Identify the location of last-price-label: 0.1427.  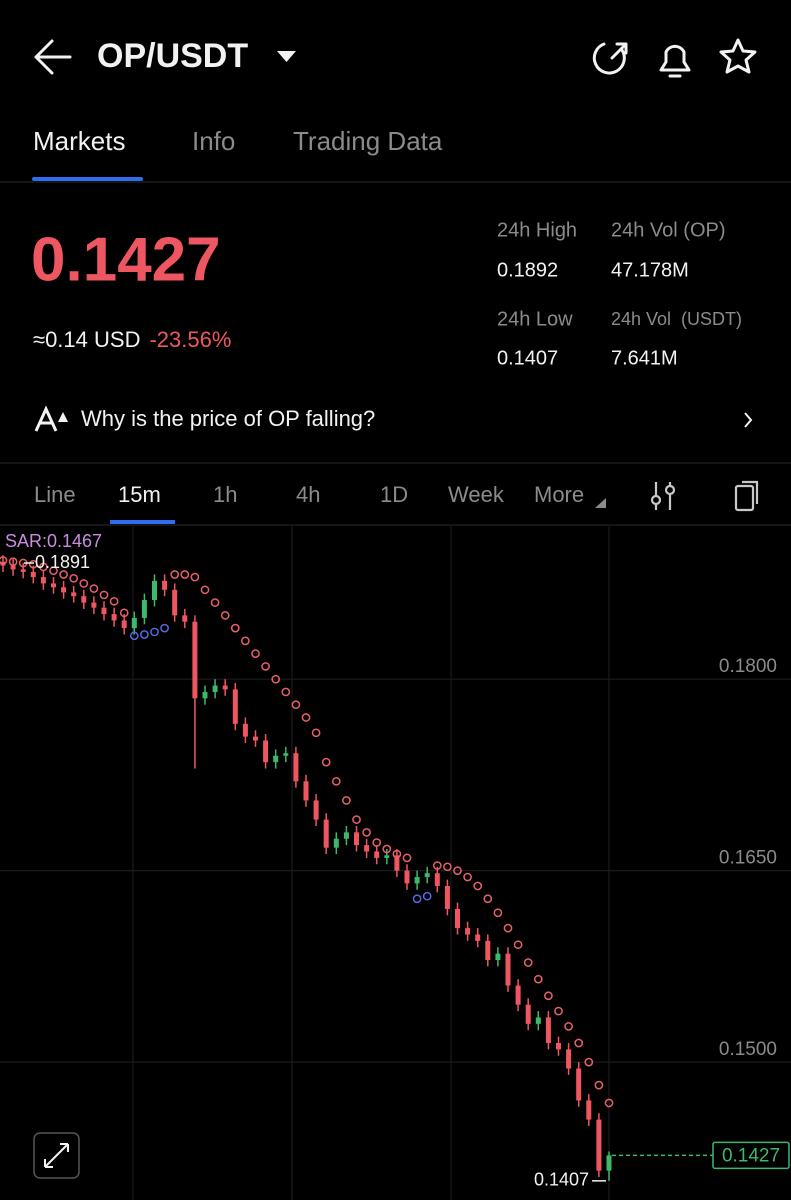
(751, 1155).